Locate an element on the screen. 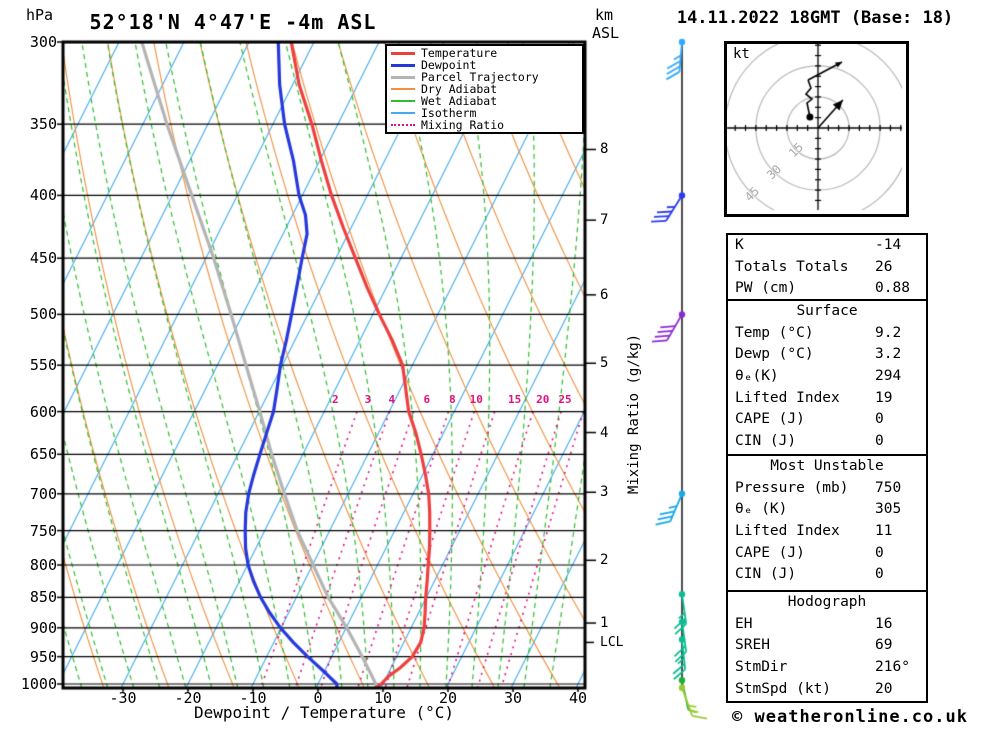  stats-row-value: 11 is located at coordinates (884, 531).